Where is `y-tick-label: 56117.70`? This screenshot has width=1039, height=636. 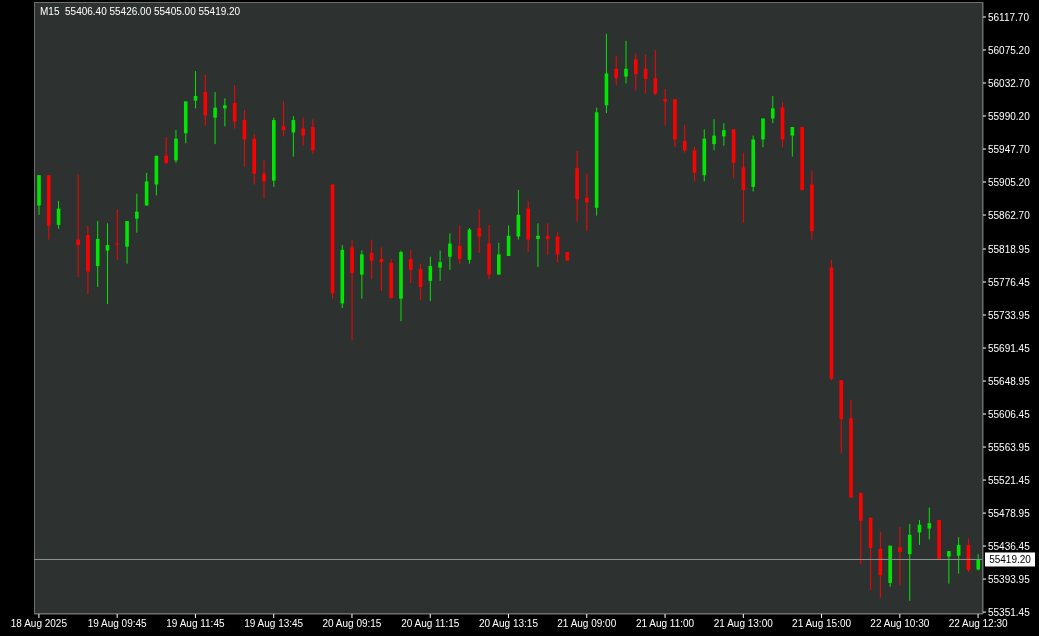 y-tick-label: 56117.70 is located at coordinates (1009, 17).